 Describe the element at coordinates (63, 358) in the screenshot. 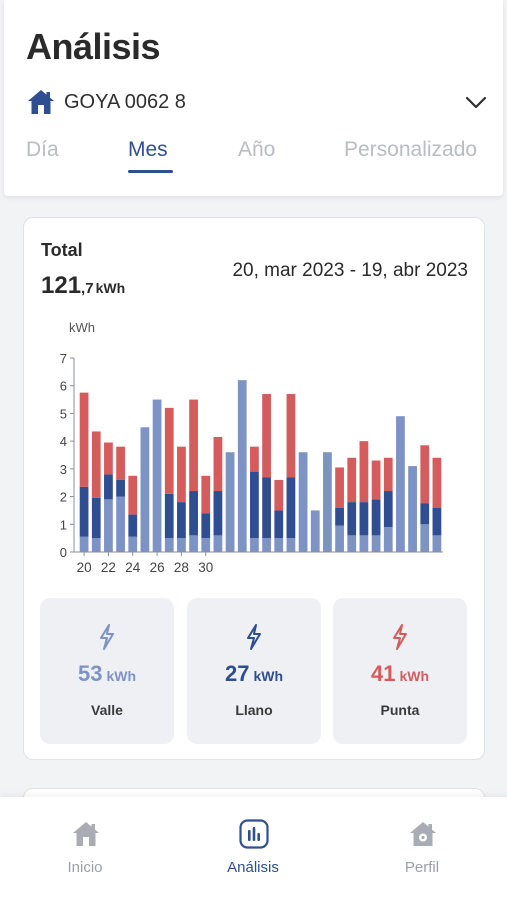

I see `y-tick-label: 7` at that location.